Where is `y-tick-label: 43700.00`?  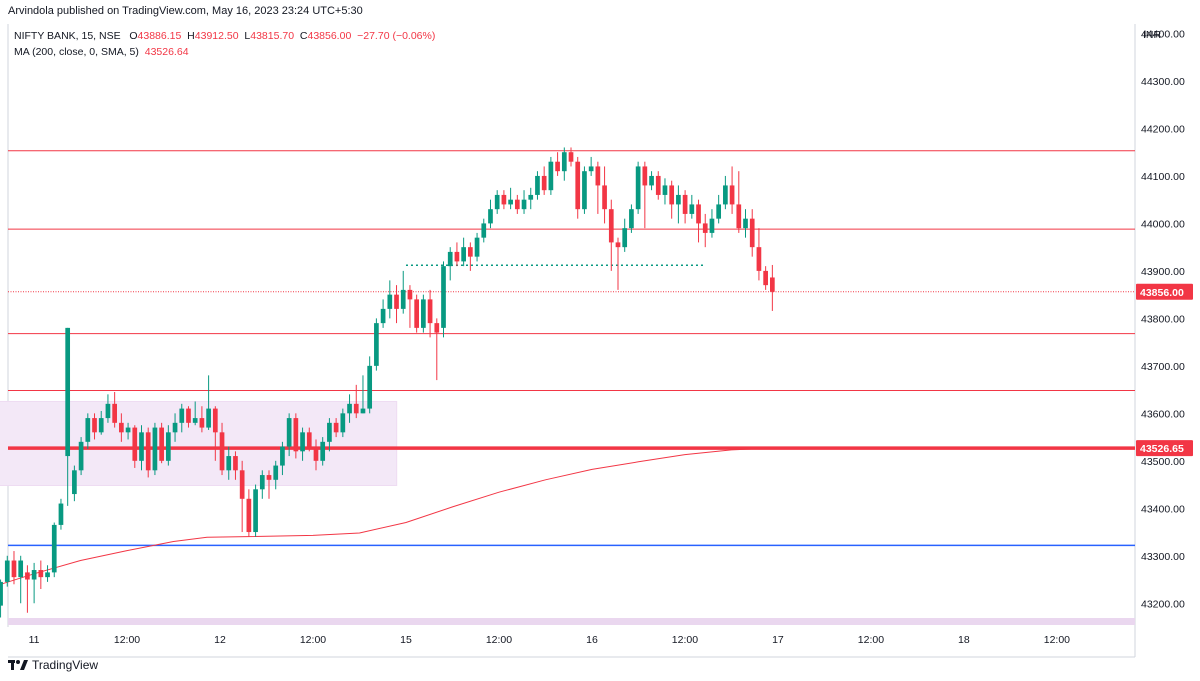
y-tick-label: 43700.00 is located at coordinates (1163, 367).